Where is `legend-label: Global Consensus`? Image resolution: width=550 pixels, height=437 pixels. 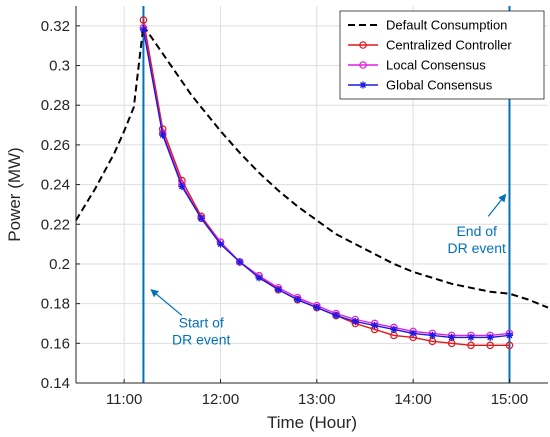
legend-label: Global Consensus is located at coordinates (439, 85).